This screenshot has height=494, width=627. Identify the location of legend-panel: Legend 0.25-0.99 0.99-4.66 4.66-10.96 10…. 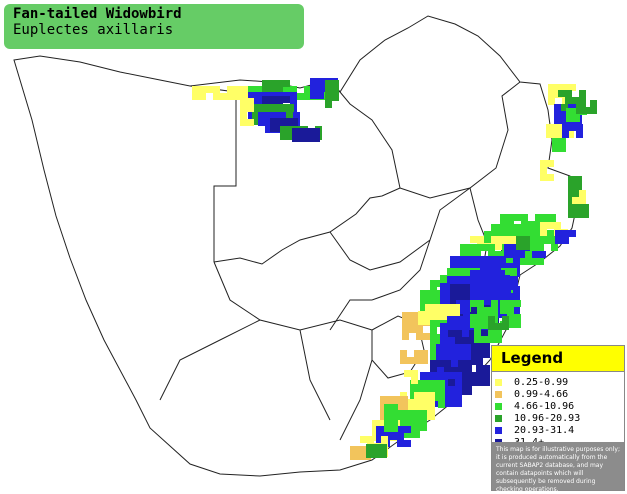
(558, 419).